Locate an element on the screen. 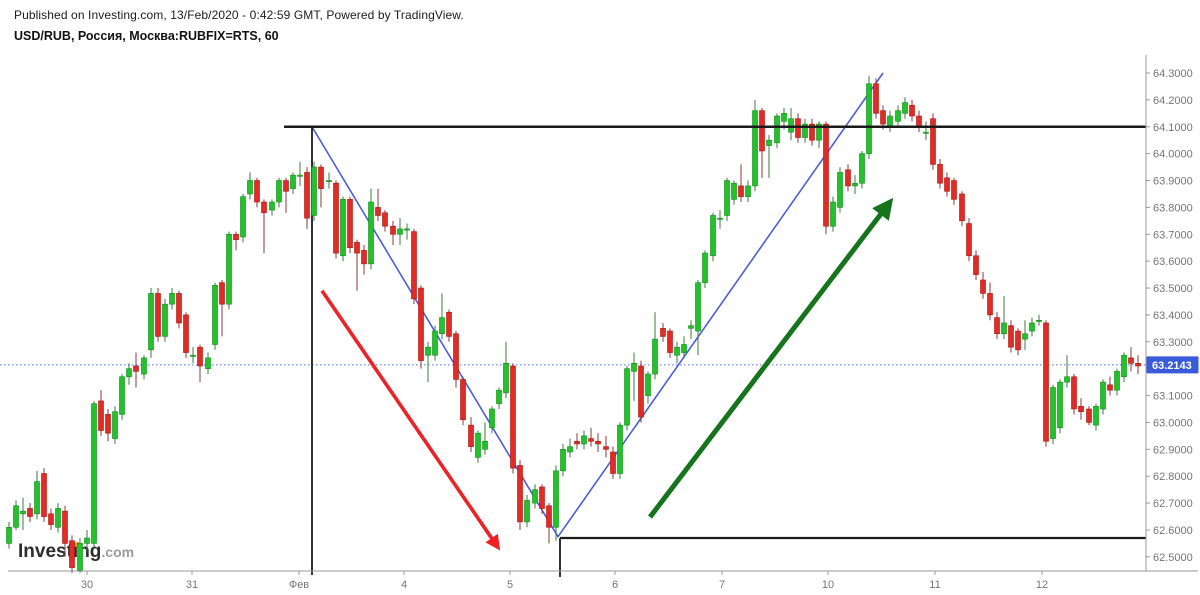  y-axis-label: 64.3000 is located at coordinates (1173, 74).